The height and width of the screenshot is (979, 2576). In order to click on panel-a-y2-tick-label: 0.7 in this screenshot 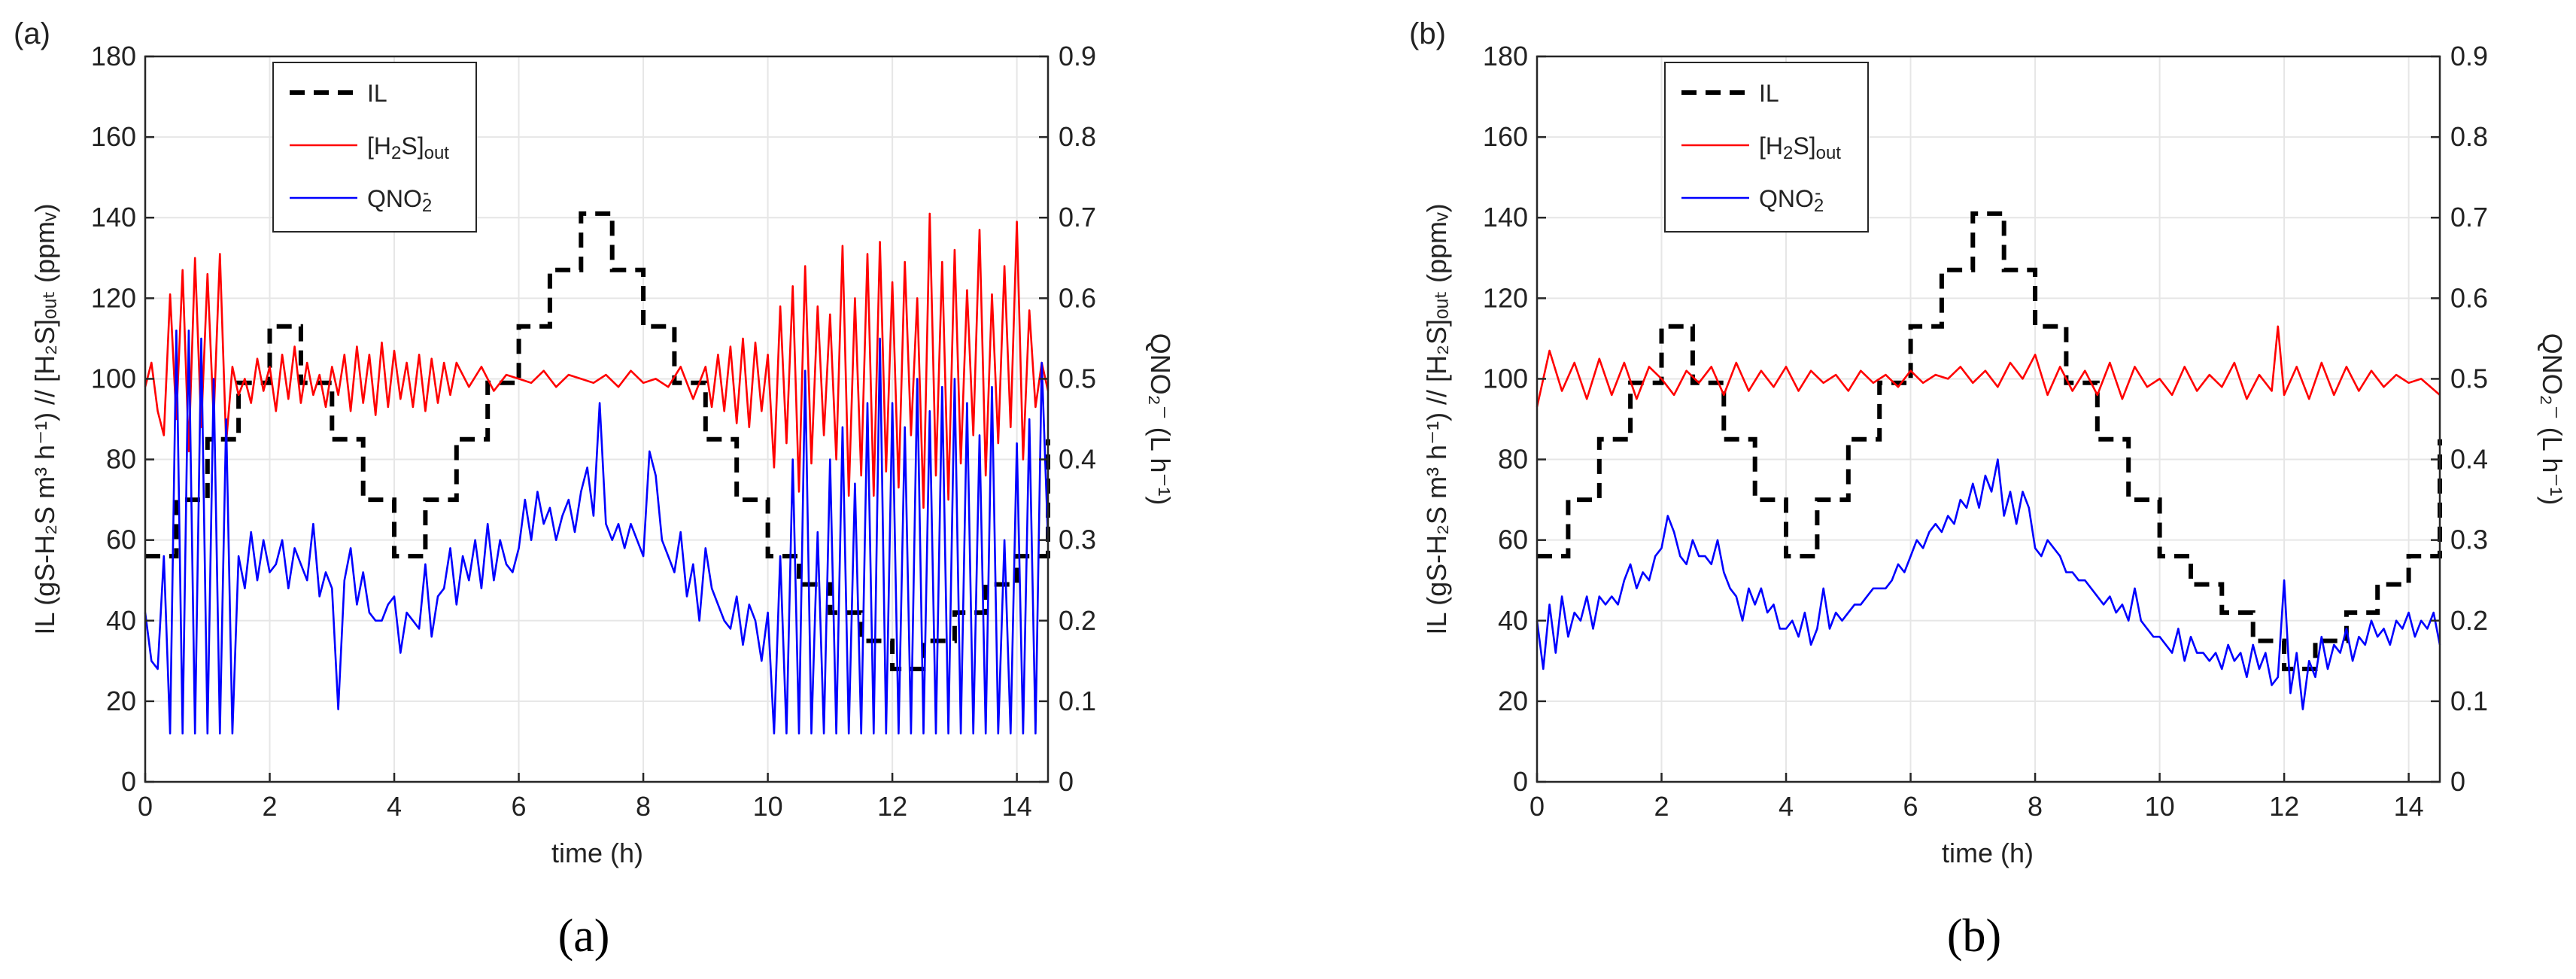, I will do `click(1077, 217)`.